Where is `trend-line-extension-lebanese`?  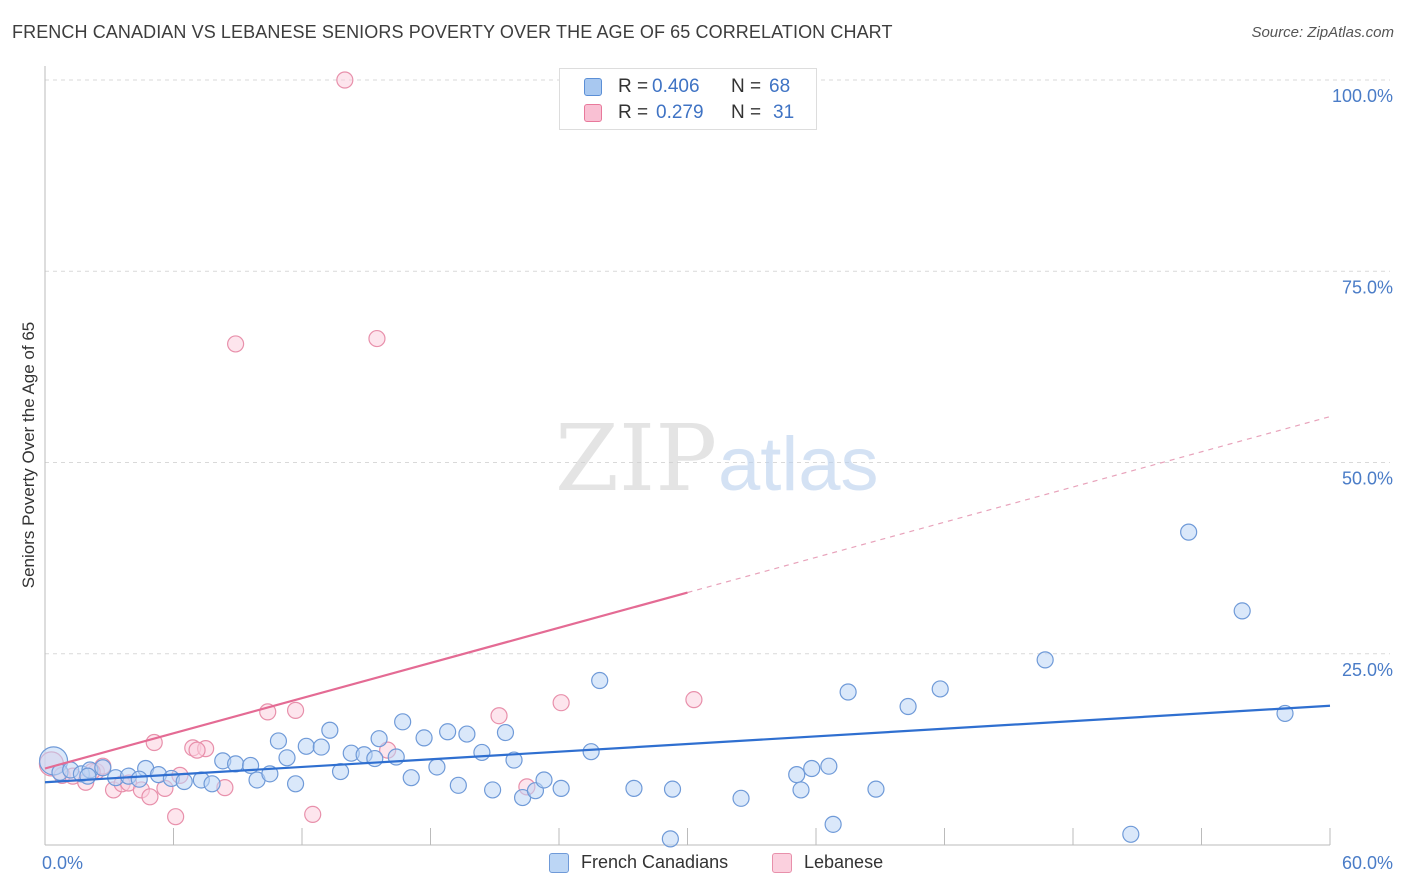
trend-line-extension-lebanese is located at coordinates (1009, 505).